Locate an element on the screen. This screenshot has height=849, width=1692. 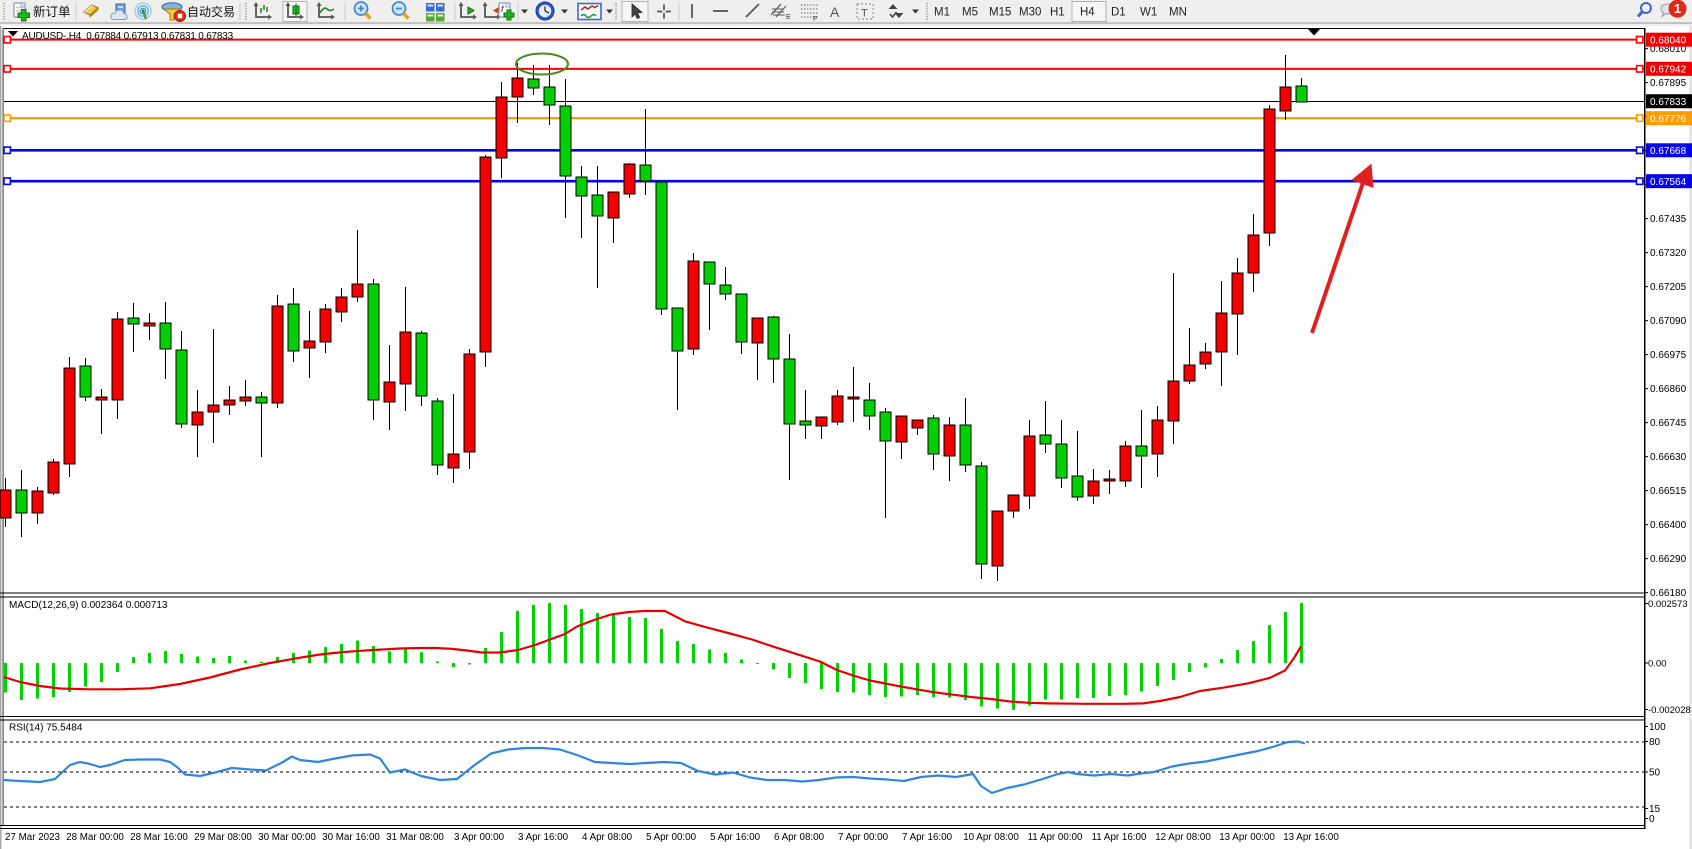
svg-text: 0.66515 is located at coordinates (1668, 491).